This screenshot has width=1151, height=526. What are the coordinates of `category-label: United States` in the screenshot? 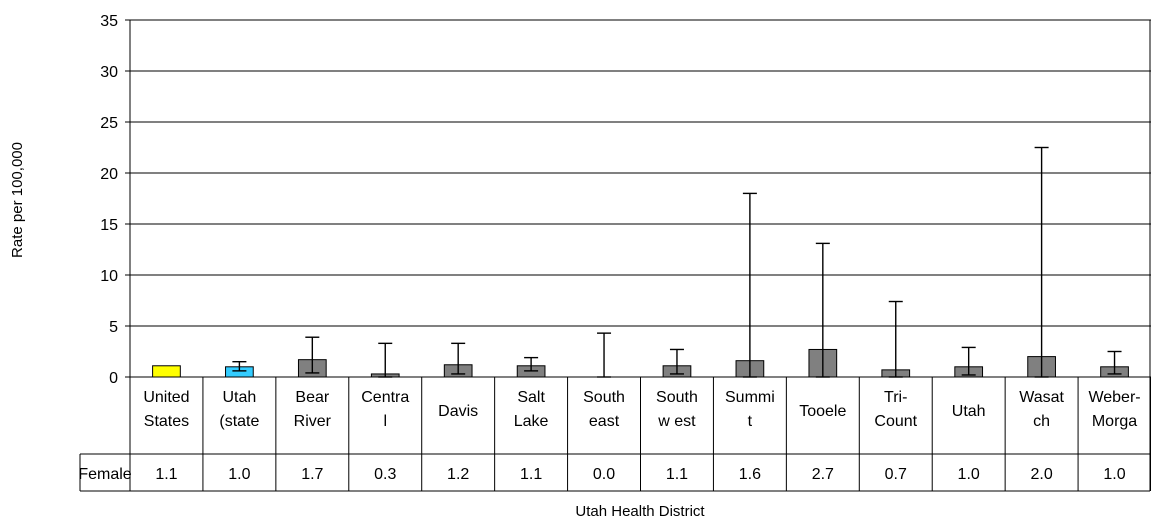 It's located at (166, 409).